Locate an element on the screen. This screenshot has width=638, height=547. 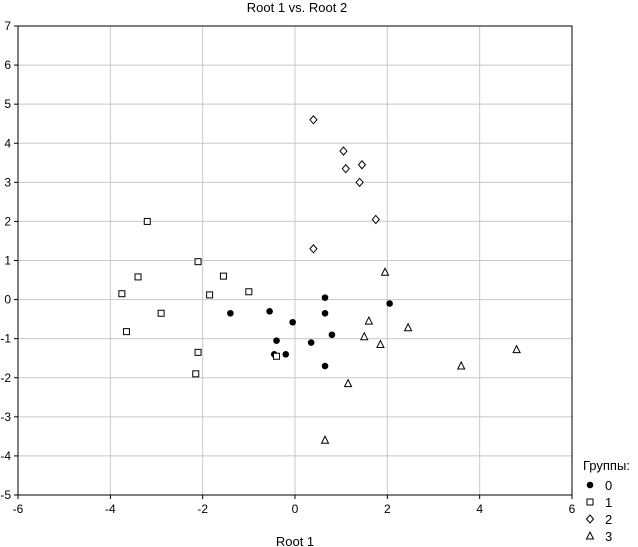
legend-label-3: 3 is located at coordinates (608, 536).